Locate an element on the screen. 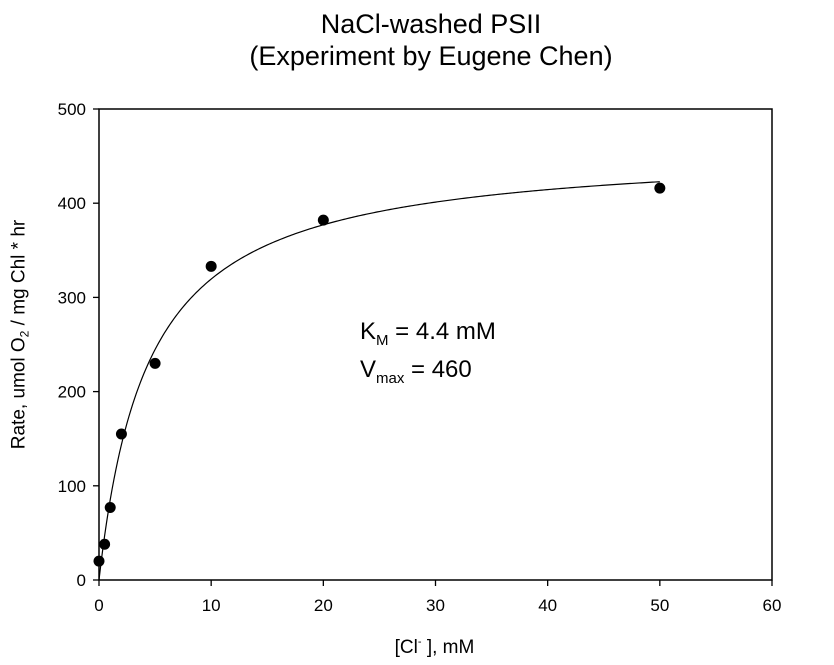  x-tick-label: 10 is located at coordinates (211, 605).